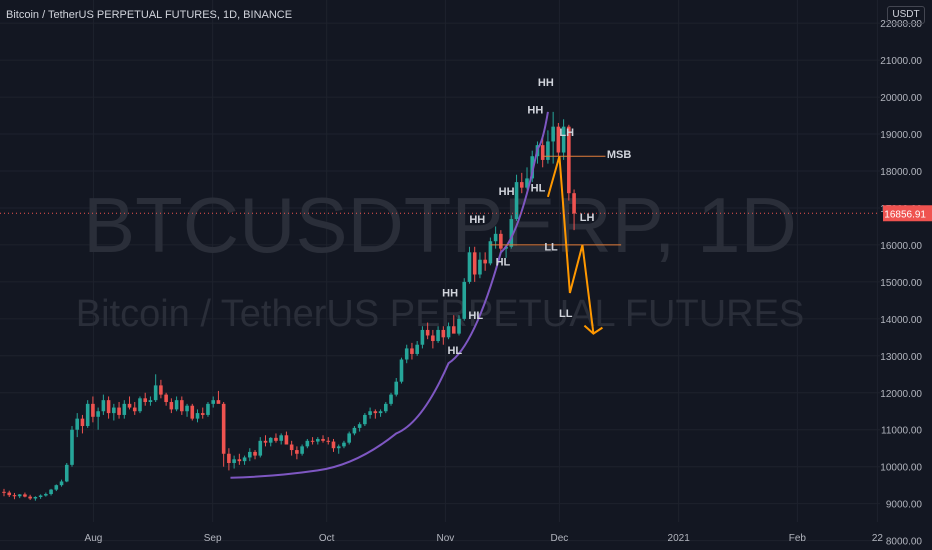 This screenshot has height=550, width=932. What do you see at coordinates (901, 98) in the screenshot?
I see `y-axis-tick-label: 20000.00` at bounding box center [901, 98].